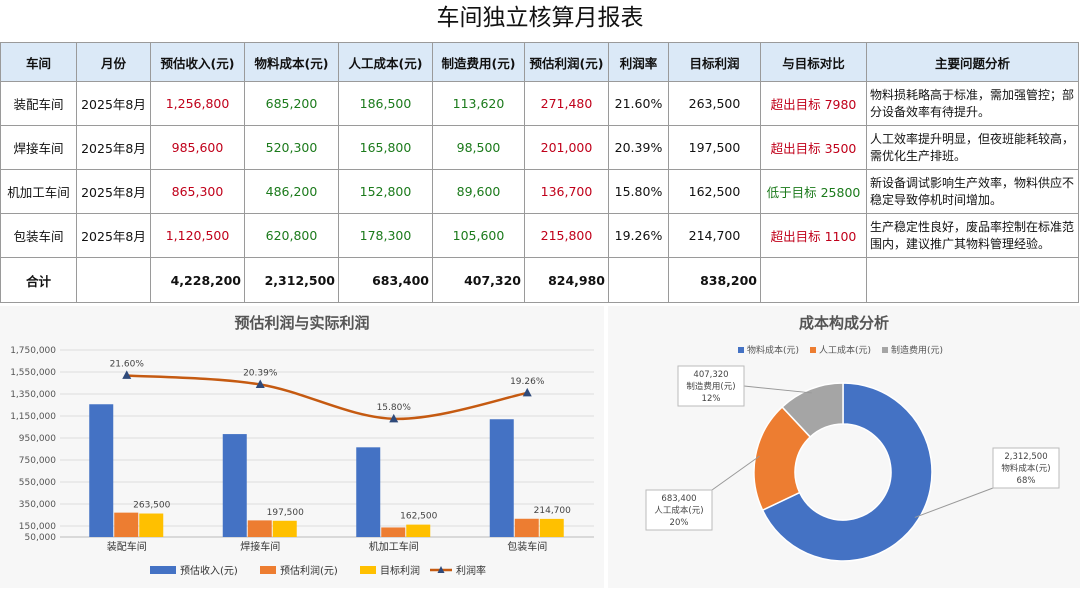 This screenshot has width=1080, height=592. What do you see at coordinates (291, 103) in the screenshot?
I see `cell-material: 685,200` at bounding box center [291, 103].